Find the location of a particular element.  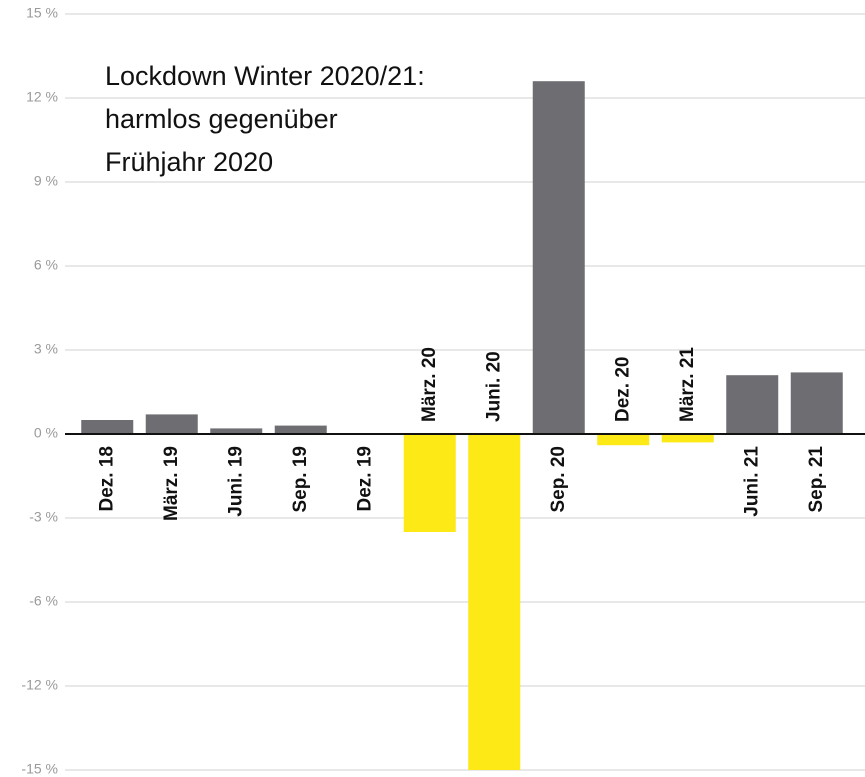

x-tick-label: März. 21 is located at coordinates (687, 384).